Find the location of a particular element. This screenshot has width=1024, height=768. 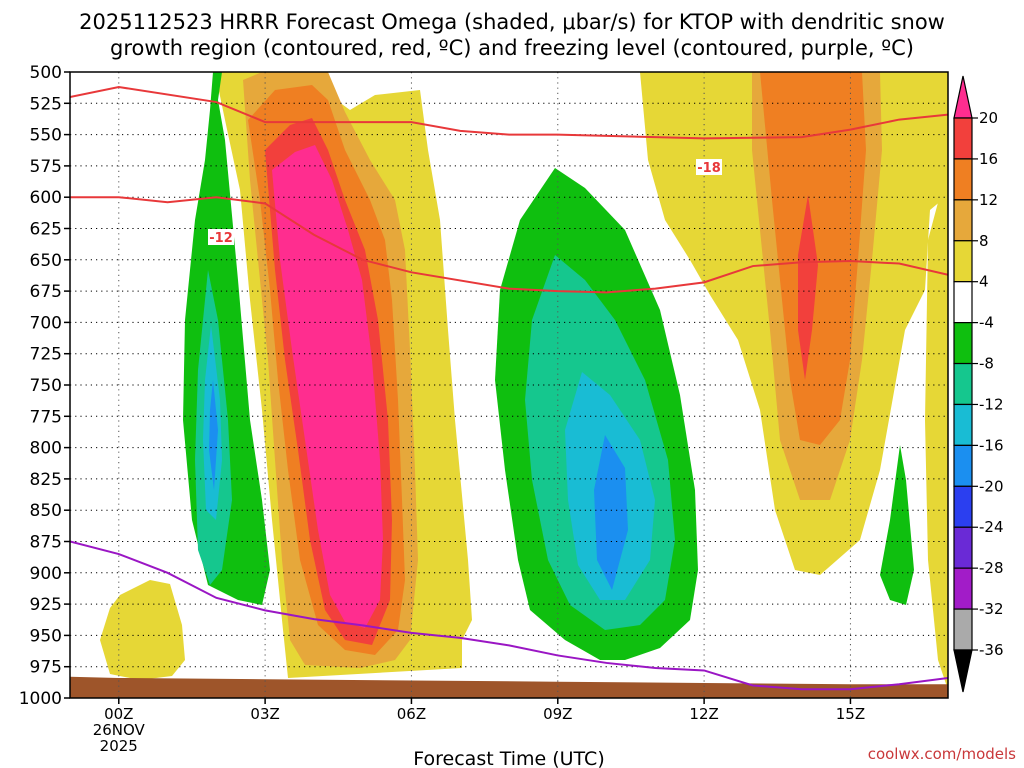

terrain-surface is located at coordinates (509, 687).